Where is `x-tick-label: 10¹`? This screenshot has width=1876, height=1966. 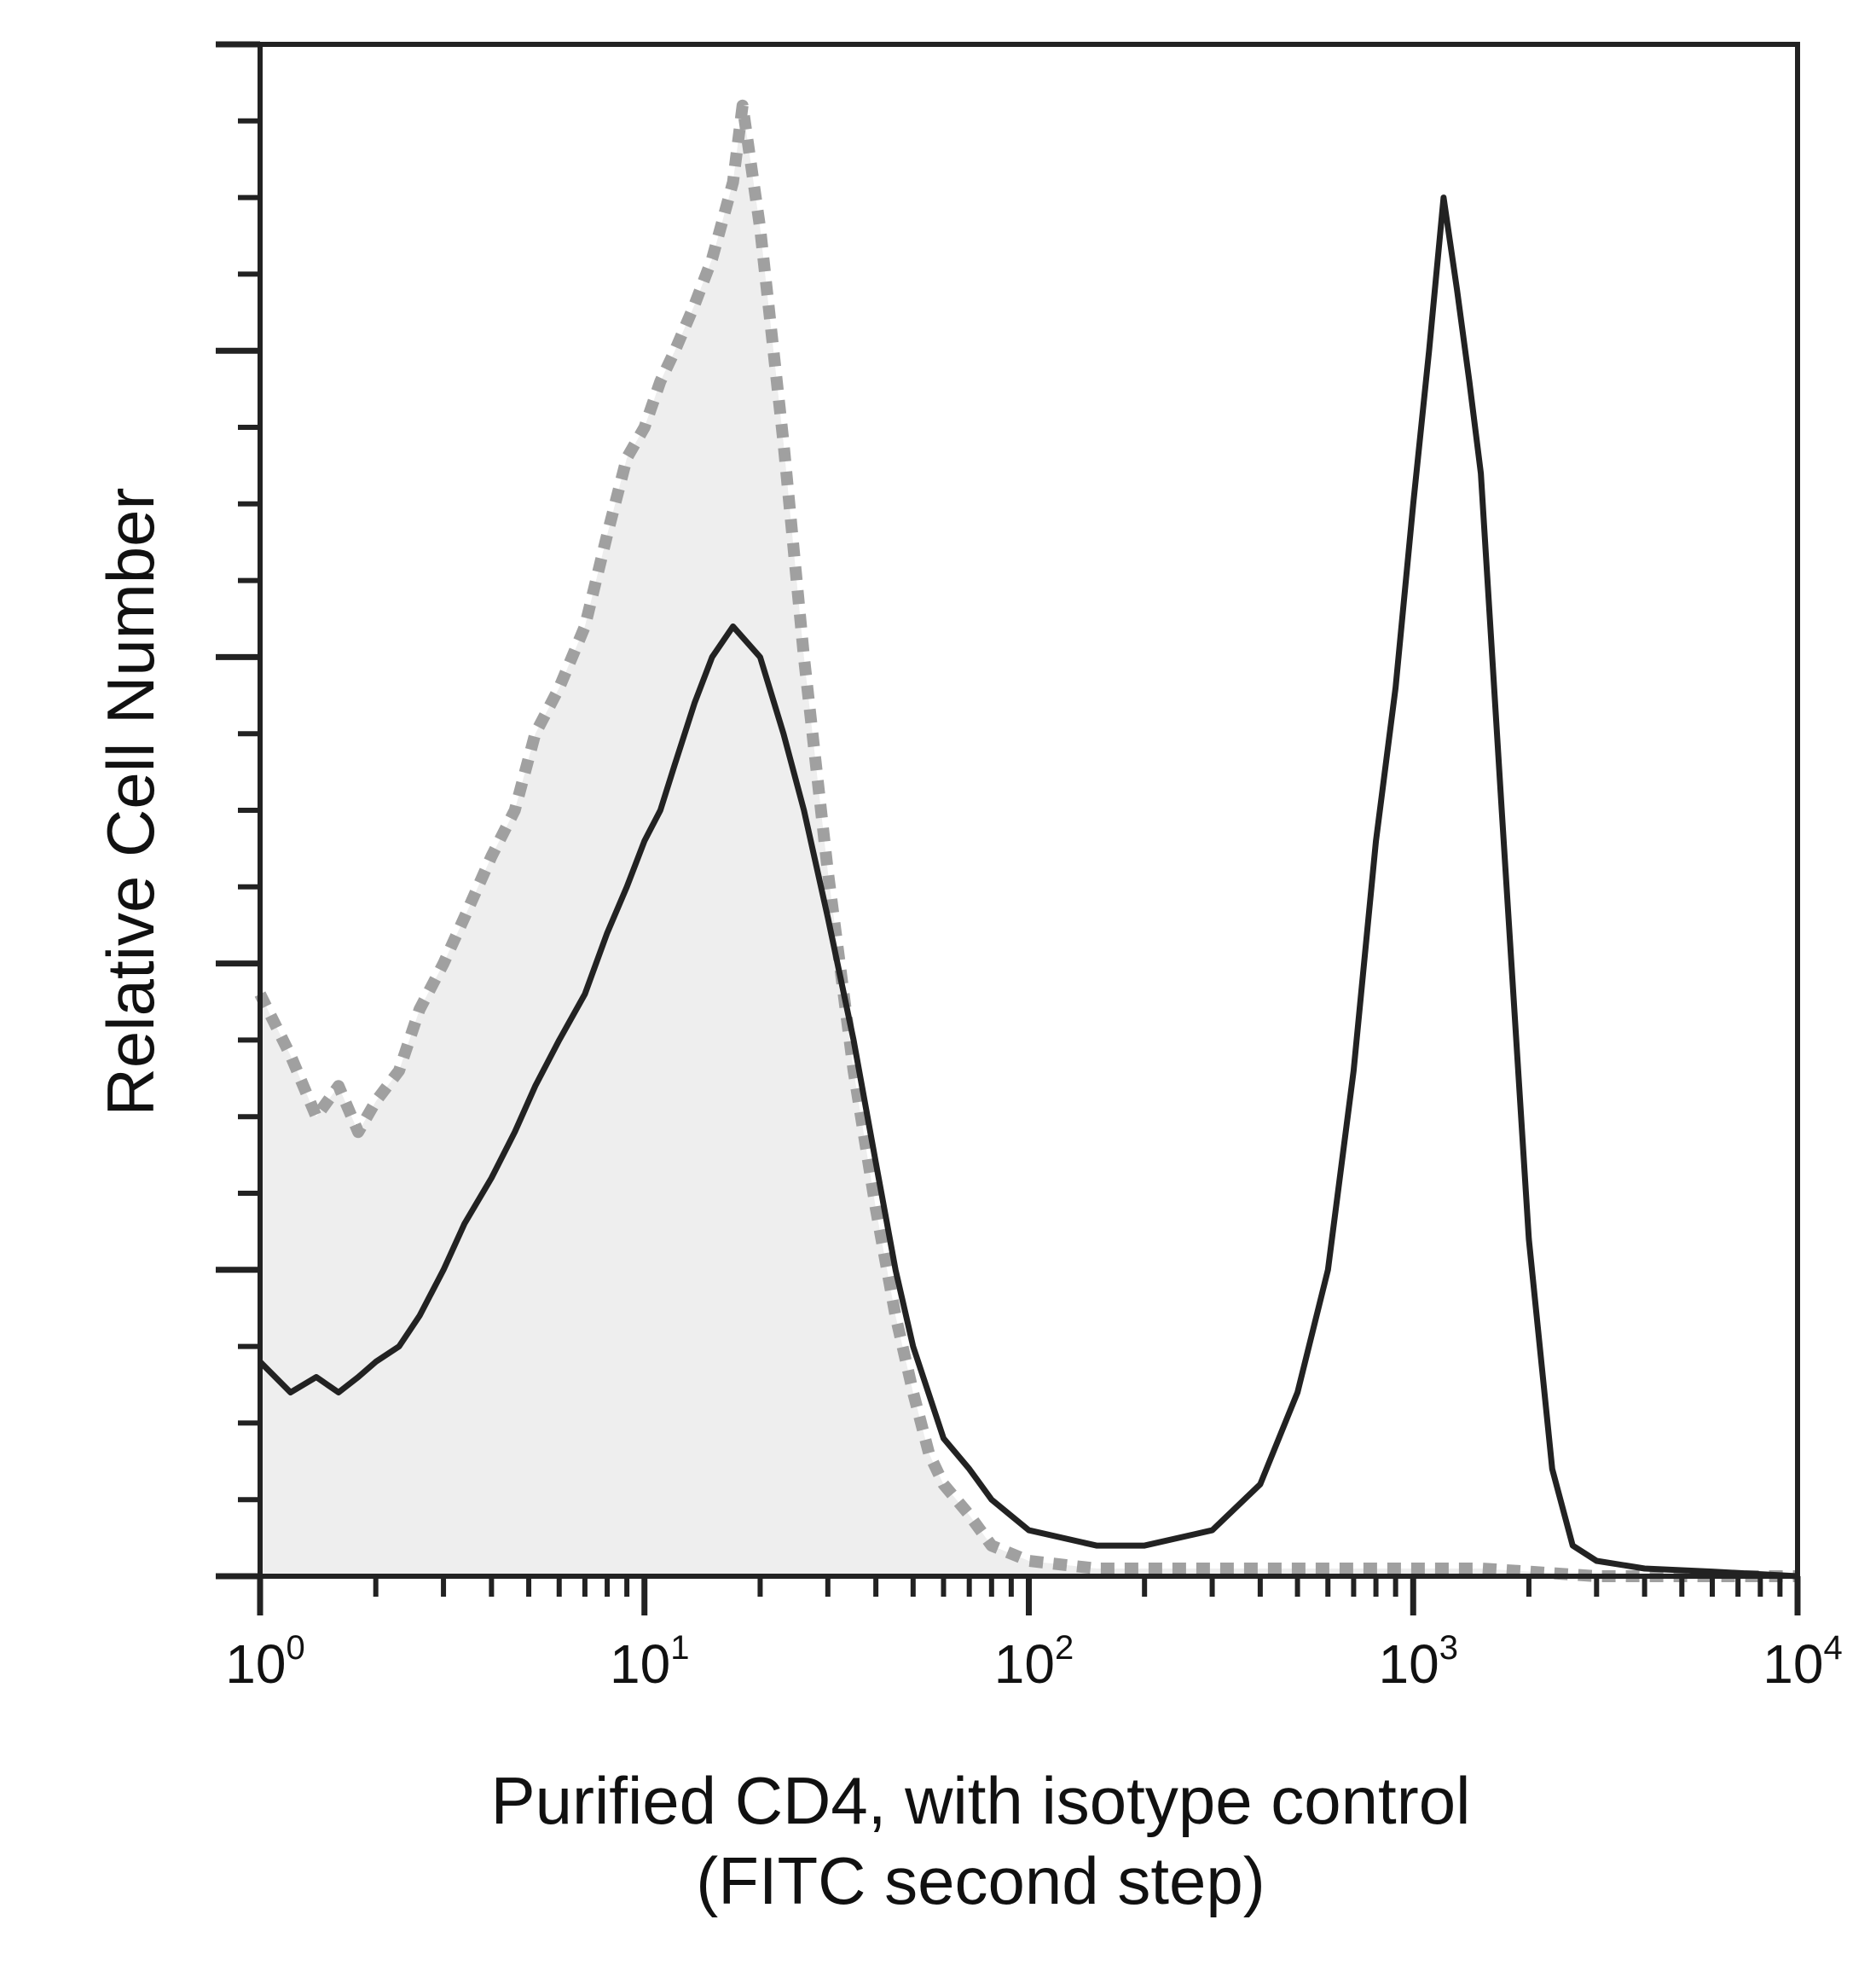
x-tick-label: 10¹ is located at coordinates (649, 1662).